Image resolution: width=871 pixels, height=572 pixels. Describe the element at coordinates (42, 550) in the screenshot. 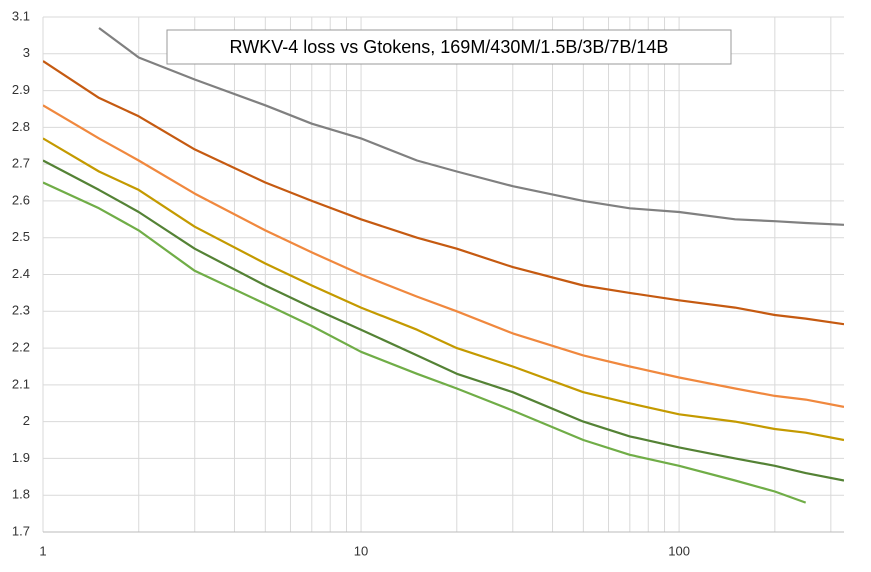

I see `x-tick-label: 1` at that location.